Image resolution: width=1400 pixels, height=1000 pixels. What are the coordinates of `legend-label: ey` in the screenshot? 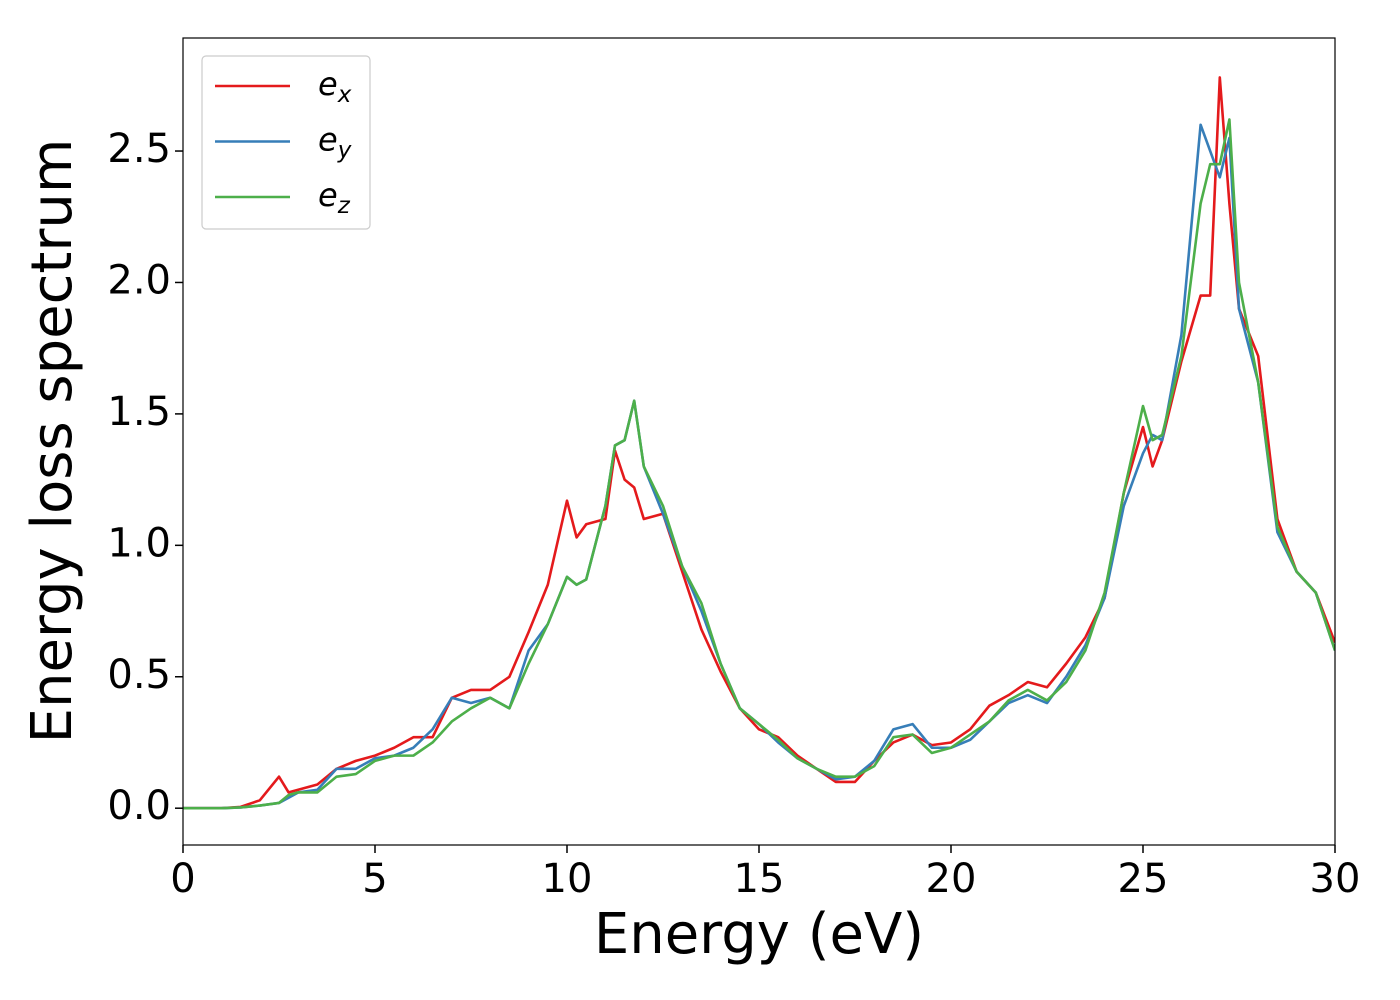 It's located at (335, 142).